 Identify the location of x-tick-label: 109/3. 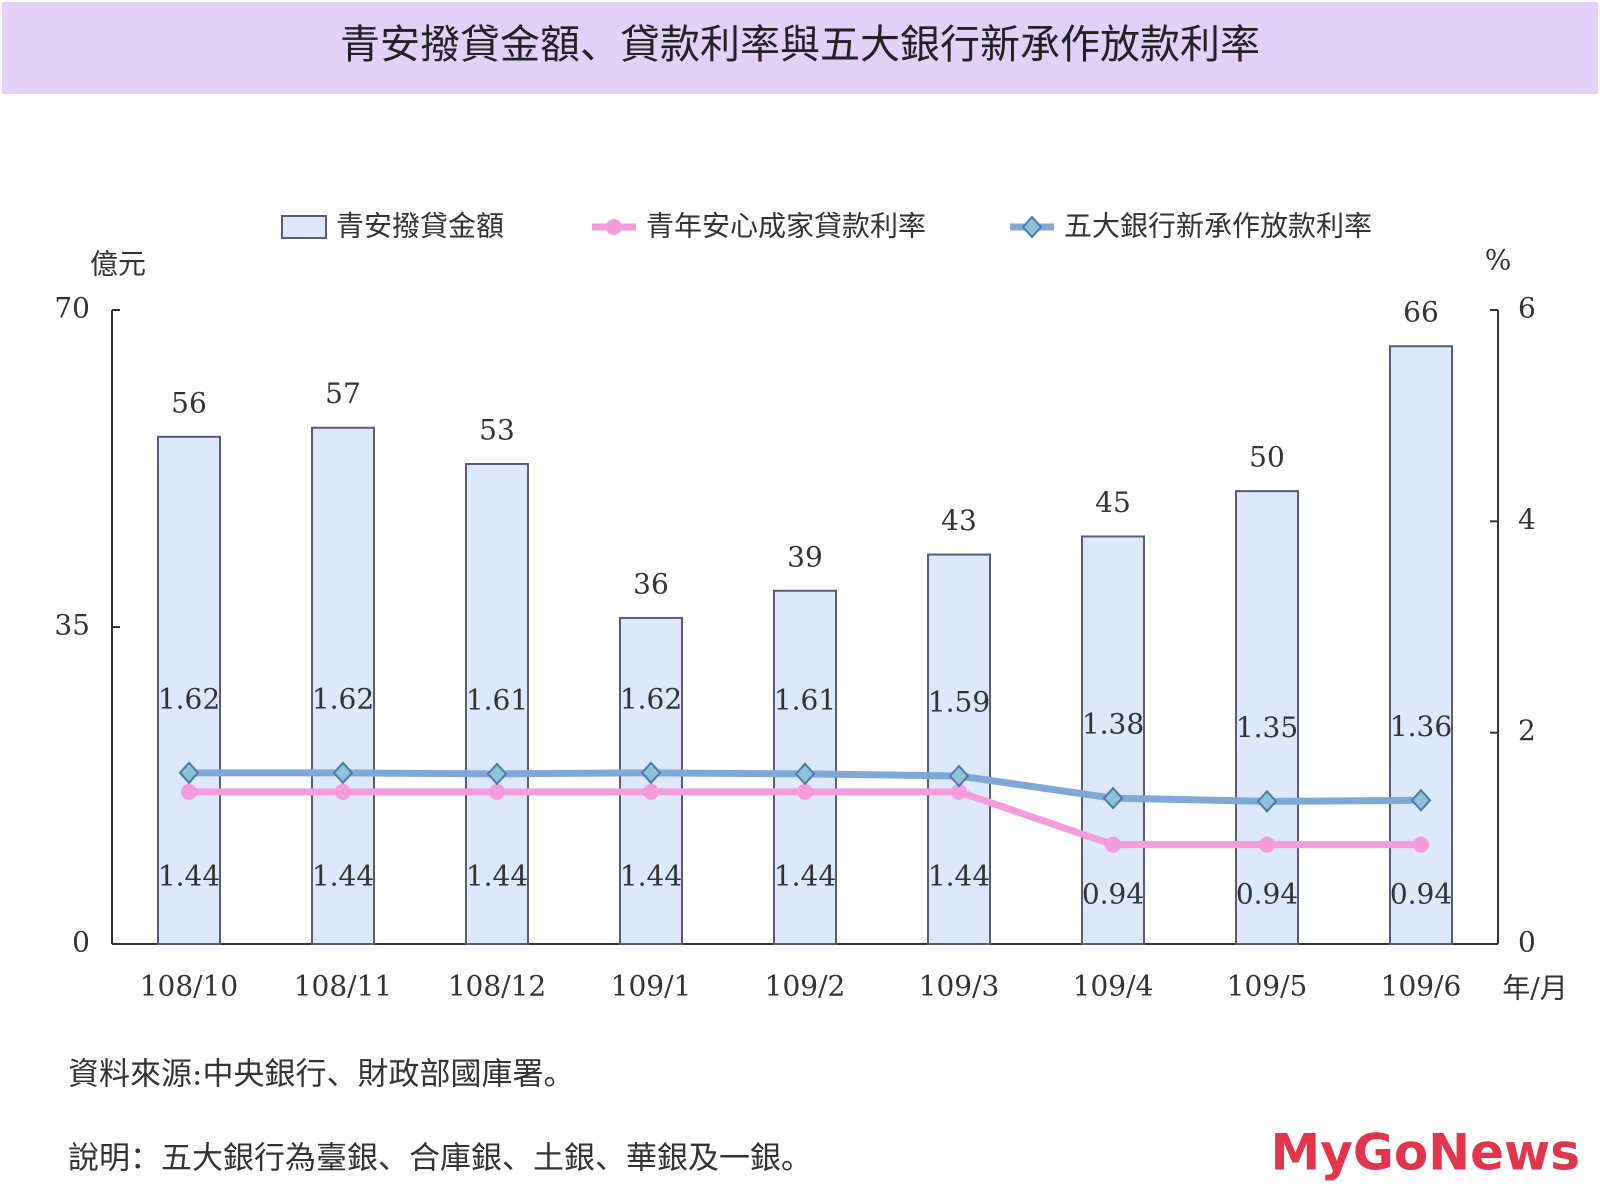
(959, 986).